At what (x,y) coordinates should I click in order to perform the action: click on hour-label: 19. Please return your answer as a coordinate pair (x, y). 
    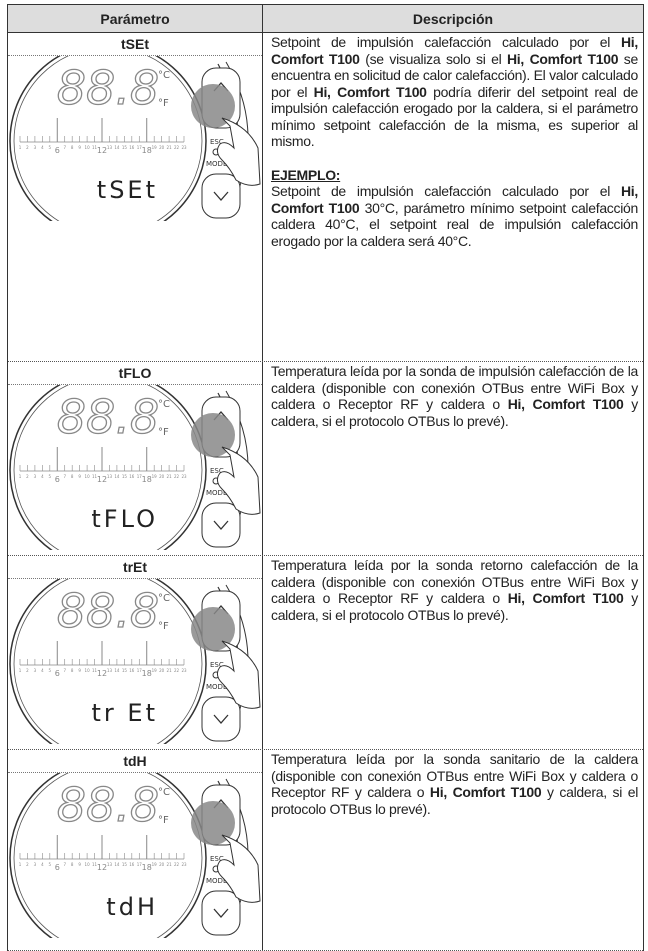
    Looking at the image, I should click on (155, 864).